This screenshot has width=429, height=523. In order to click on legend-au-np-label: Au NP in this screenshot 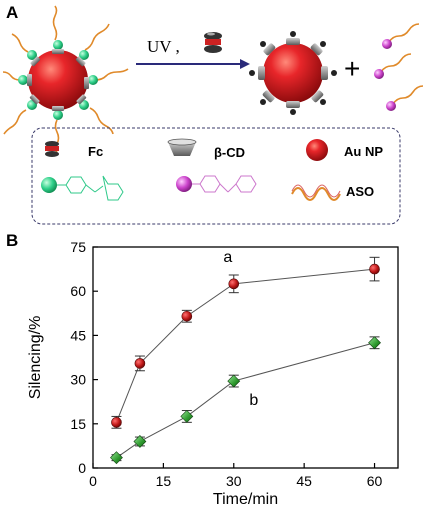, I will do `click(363, 151)`.